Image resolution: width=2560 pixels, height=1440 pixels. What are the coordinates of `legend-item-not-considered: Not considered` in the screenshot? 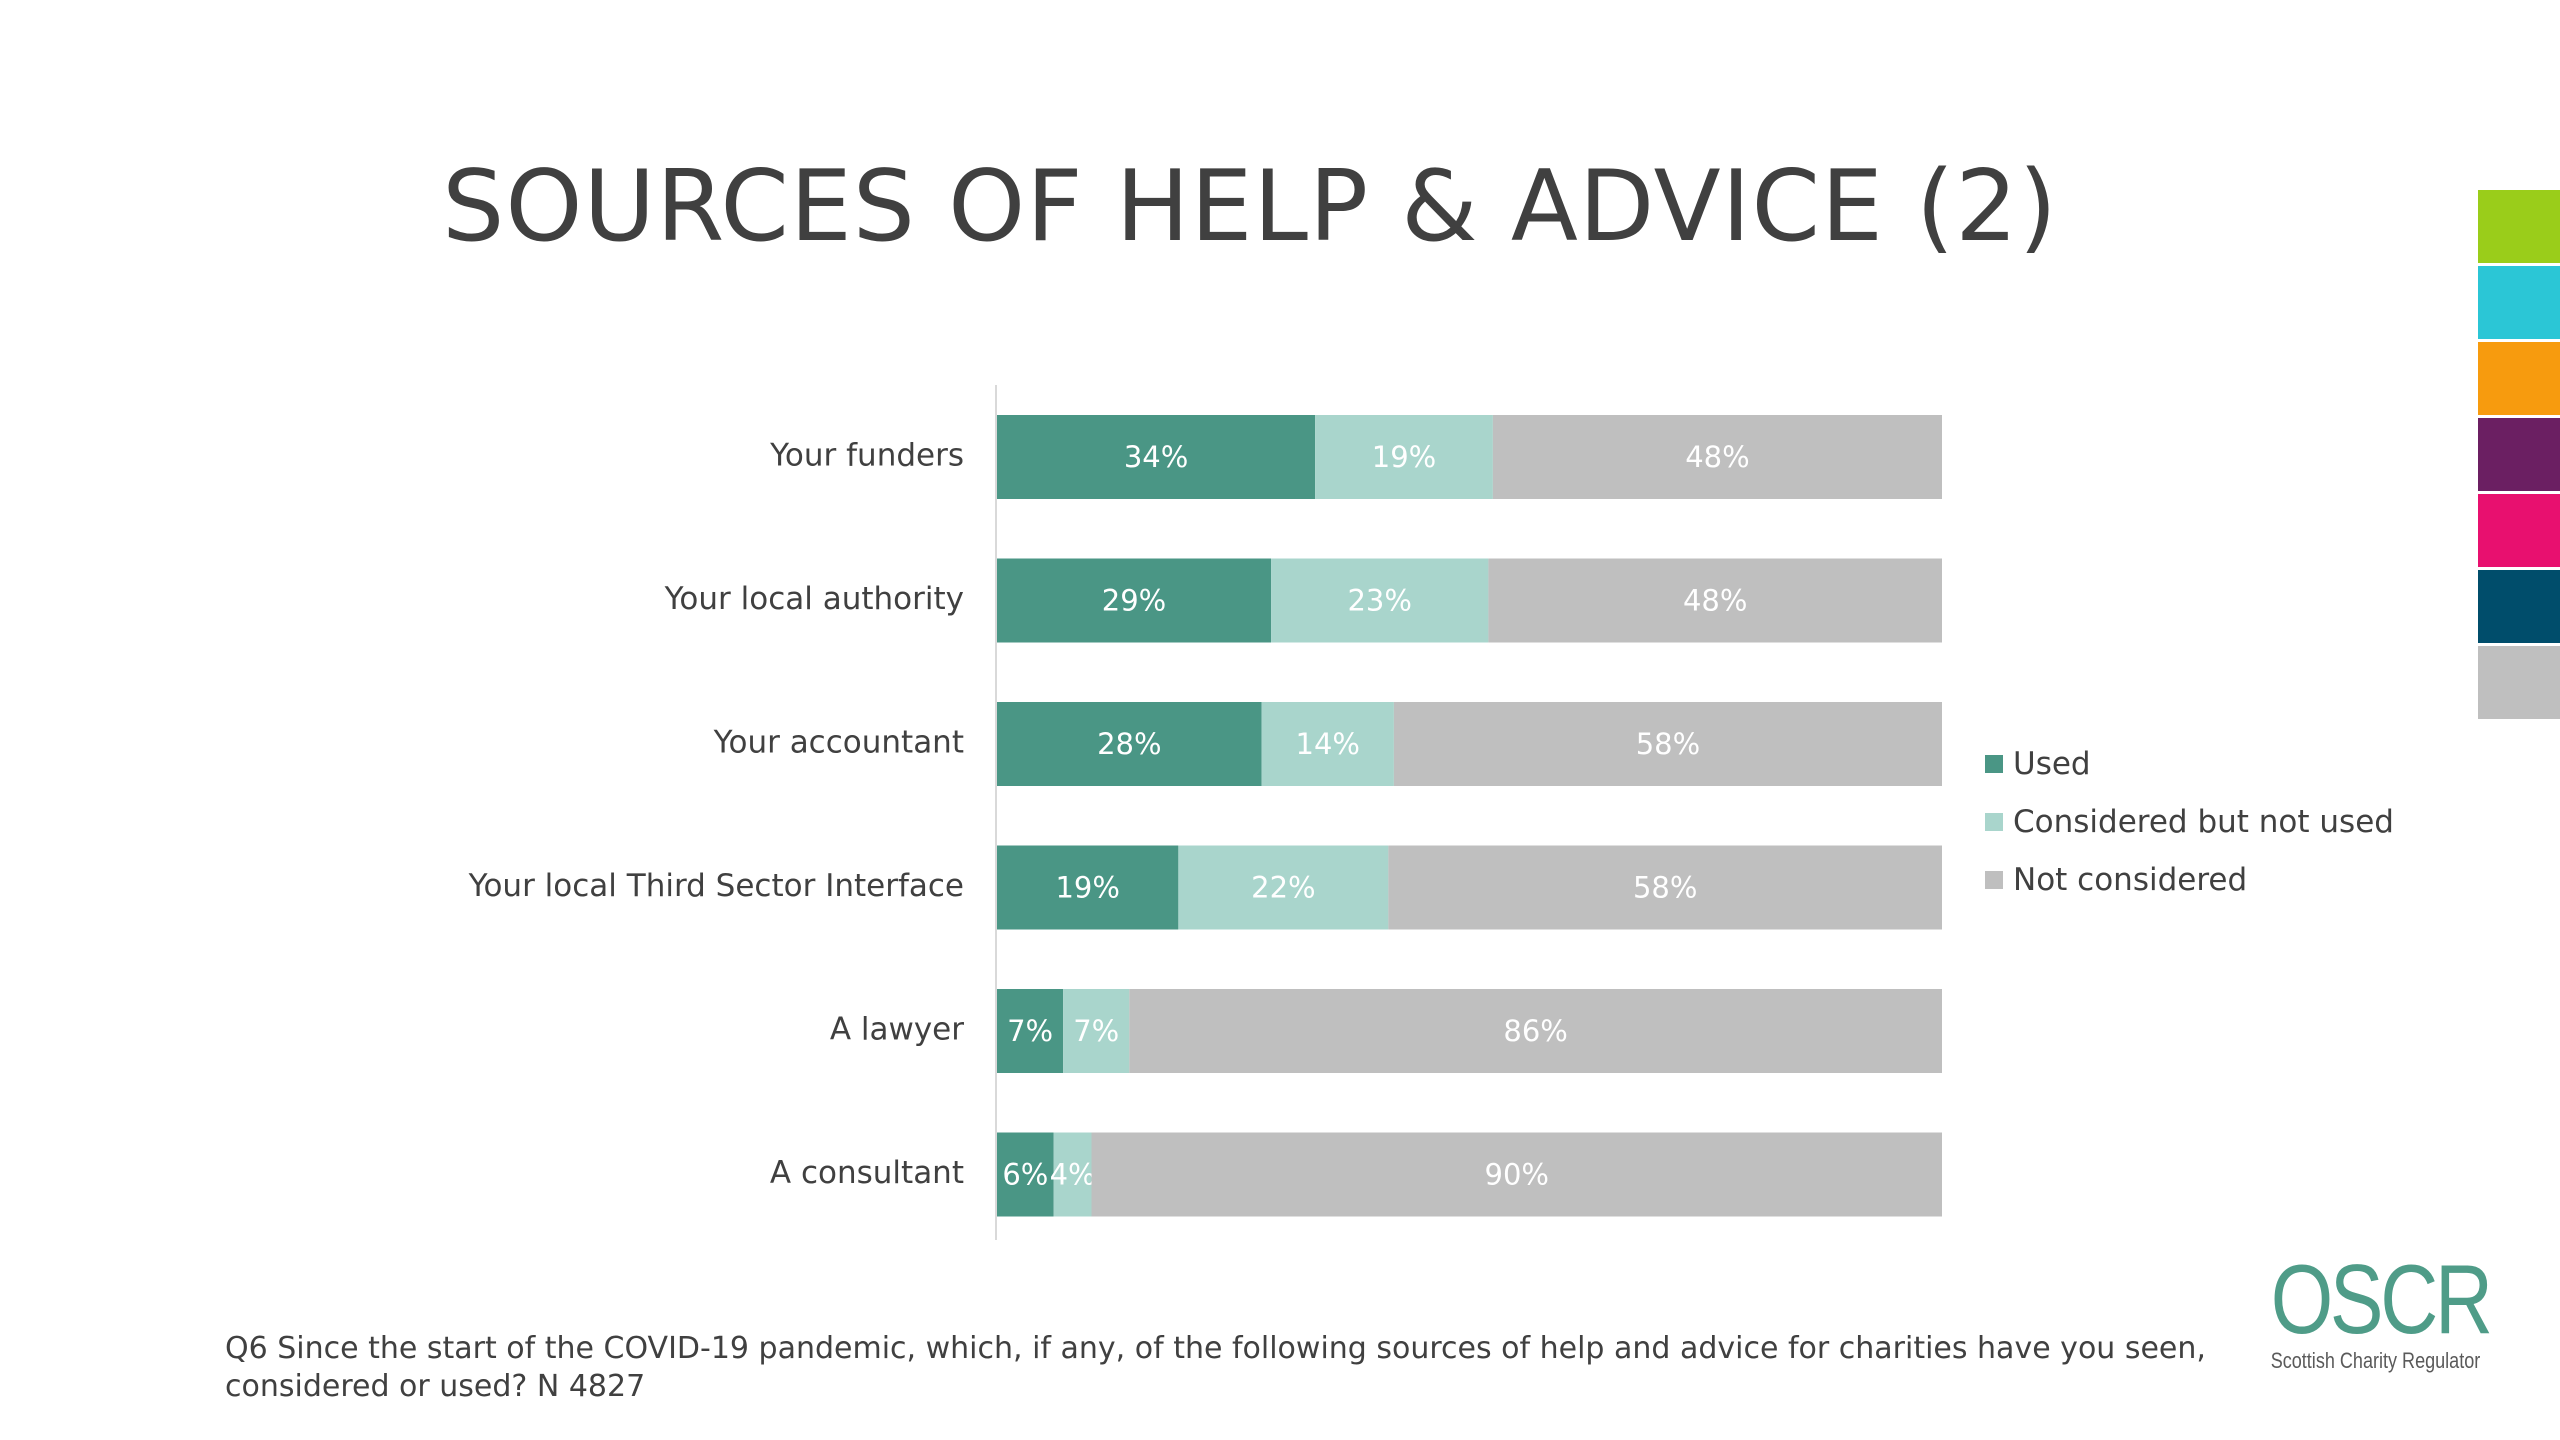 It's located at (2189, 880).